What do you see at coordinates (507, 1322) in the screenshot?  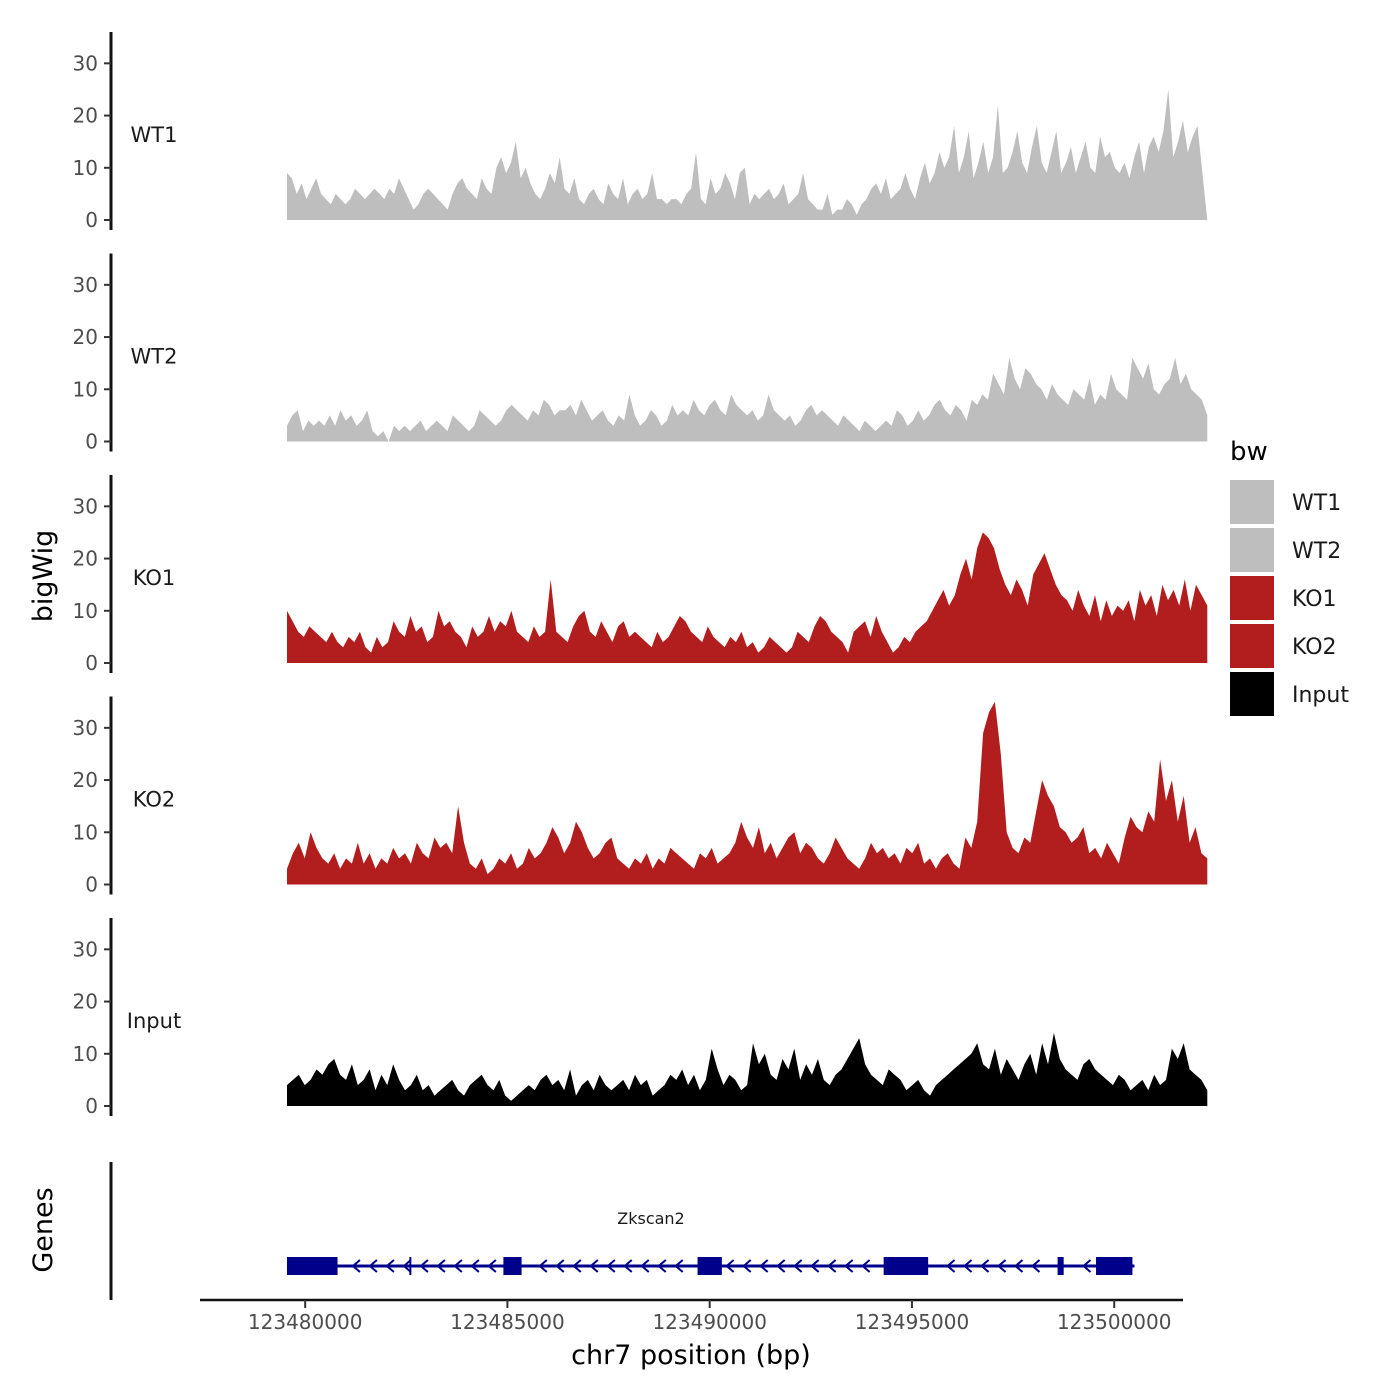 I see `x-tick-label: 123485000` at bounding box center [507, 1322].